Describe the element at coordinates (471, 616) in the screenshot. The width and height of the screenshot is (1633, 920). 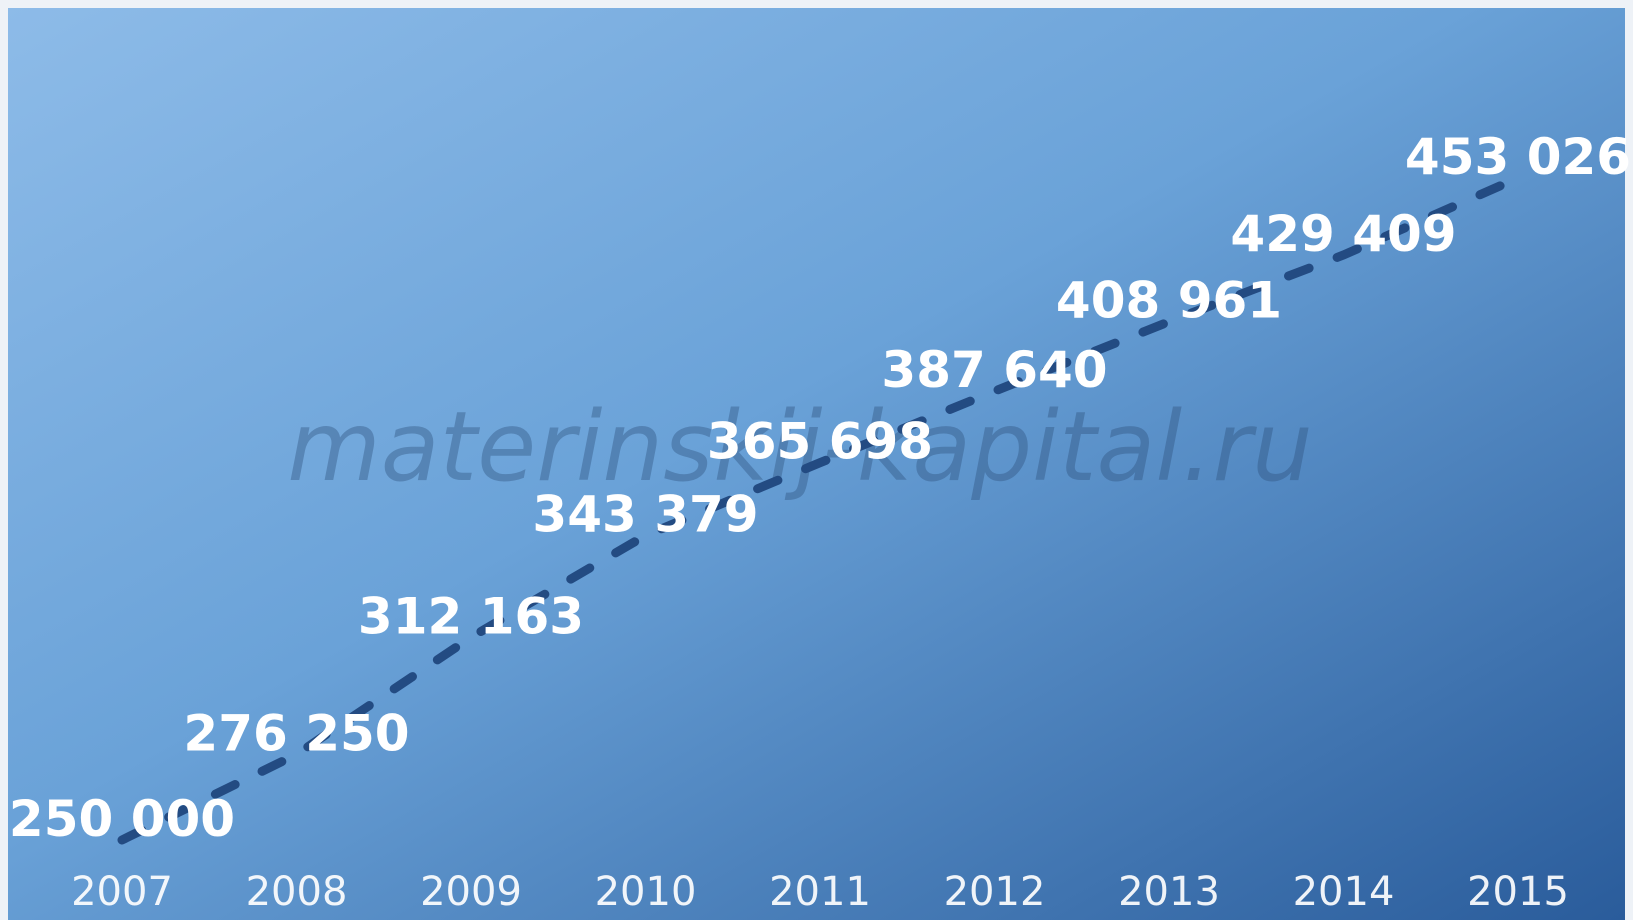
I see `value-label-2009: 312 163` at that location.